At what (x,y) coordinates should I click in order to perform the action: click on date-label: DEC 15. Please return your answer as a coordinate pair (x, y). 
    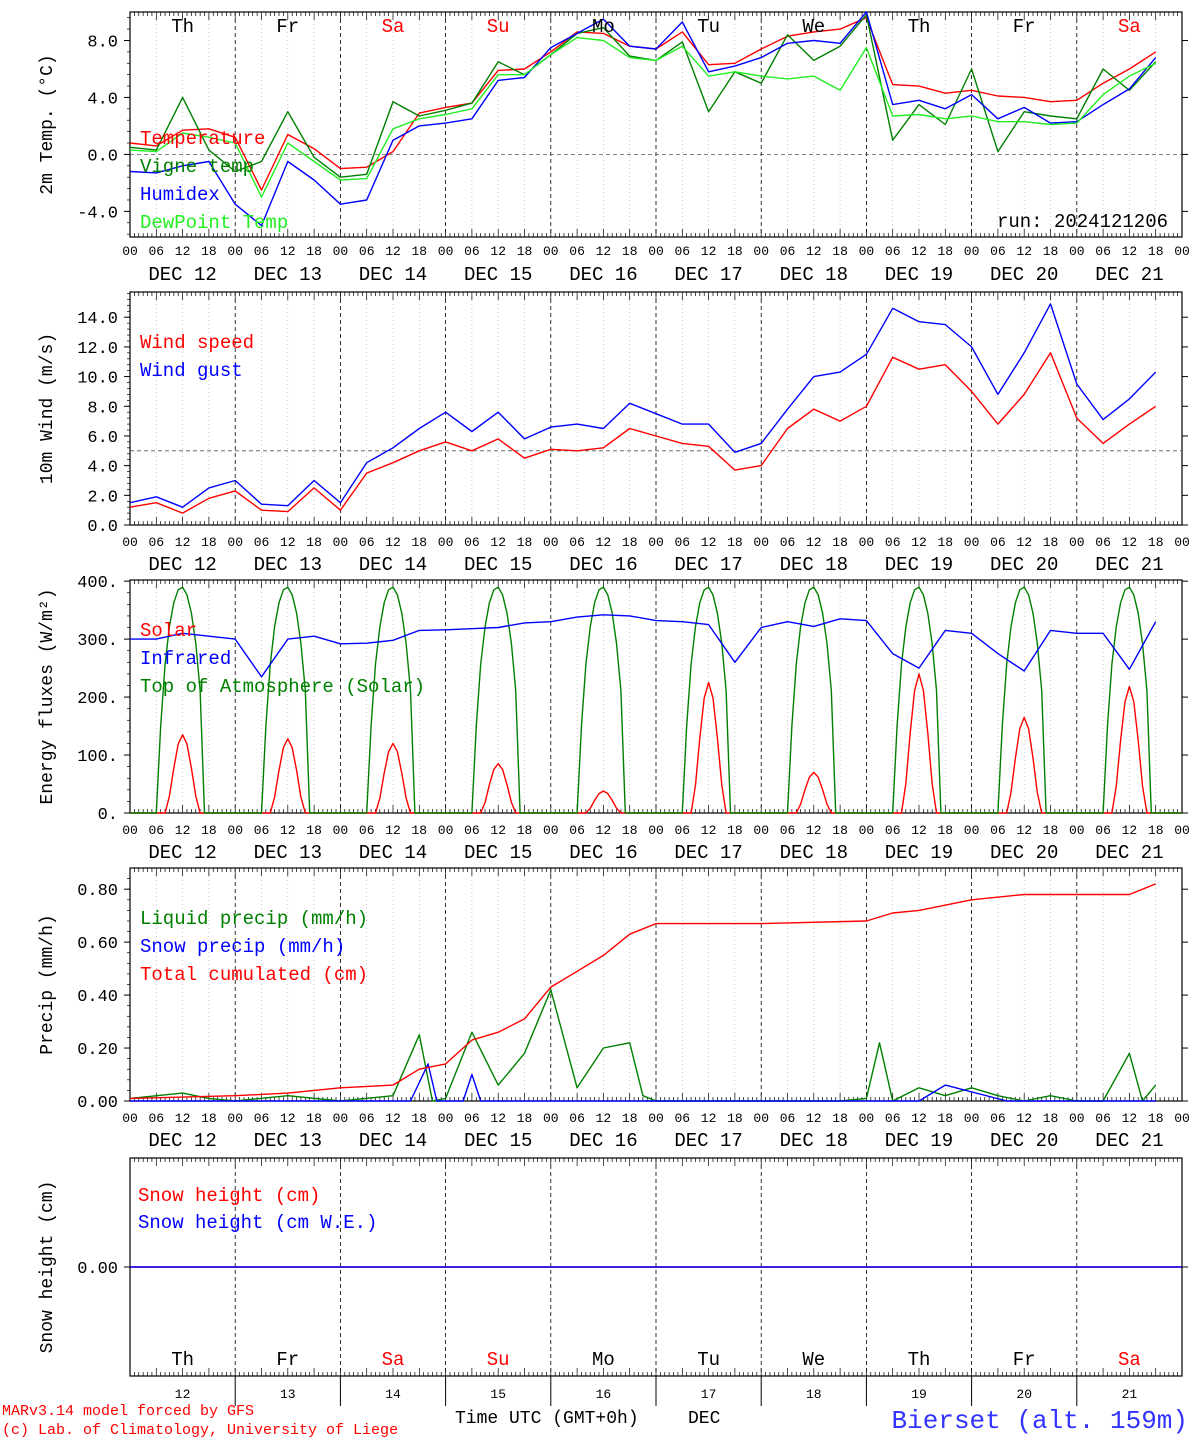
    Looking at the image, I should click on (498, 1141).